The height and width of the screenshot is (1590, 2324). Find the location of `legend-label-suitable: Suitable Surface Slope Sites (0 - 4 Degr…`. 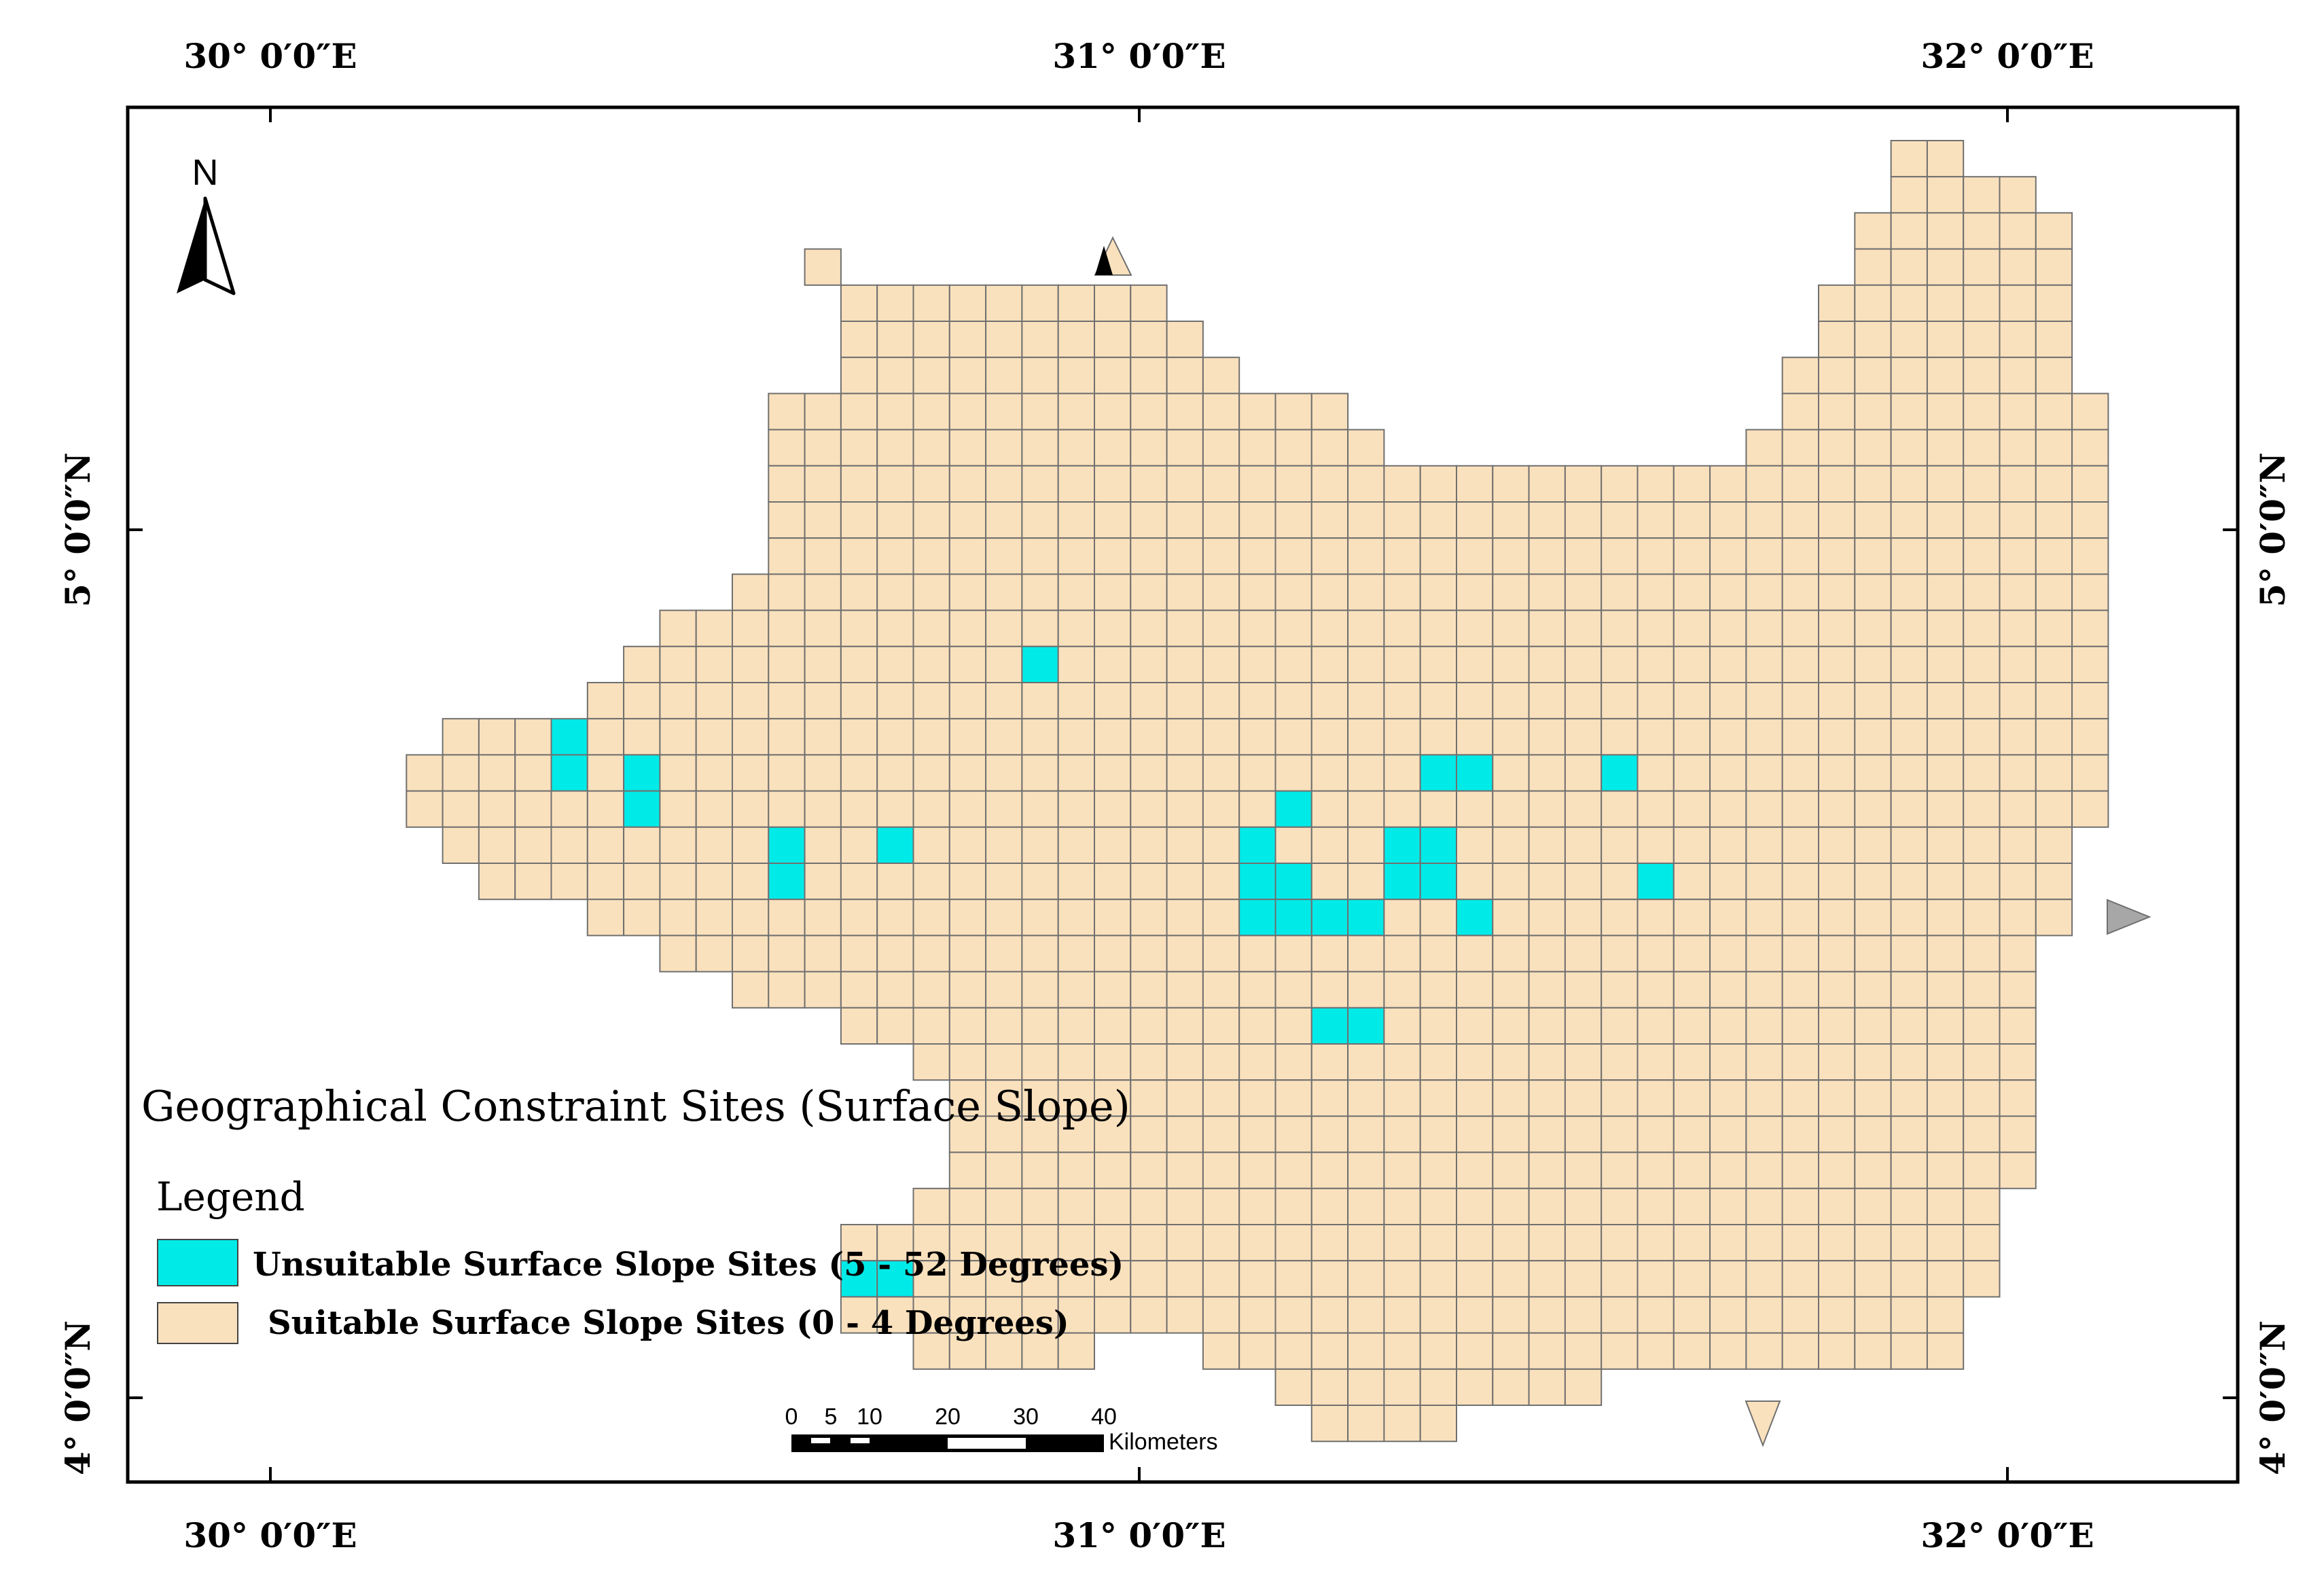

legend-label-suitable: Suitable Surface Slope Sites (0 - 4 Degr… is located at coordinates (669, 1323).